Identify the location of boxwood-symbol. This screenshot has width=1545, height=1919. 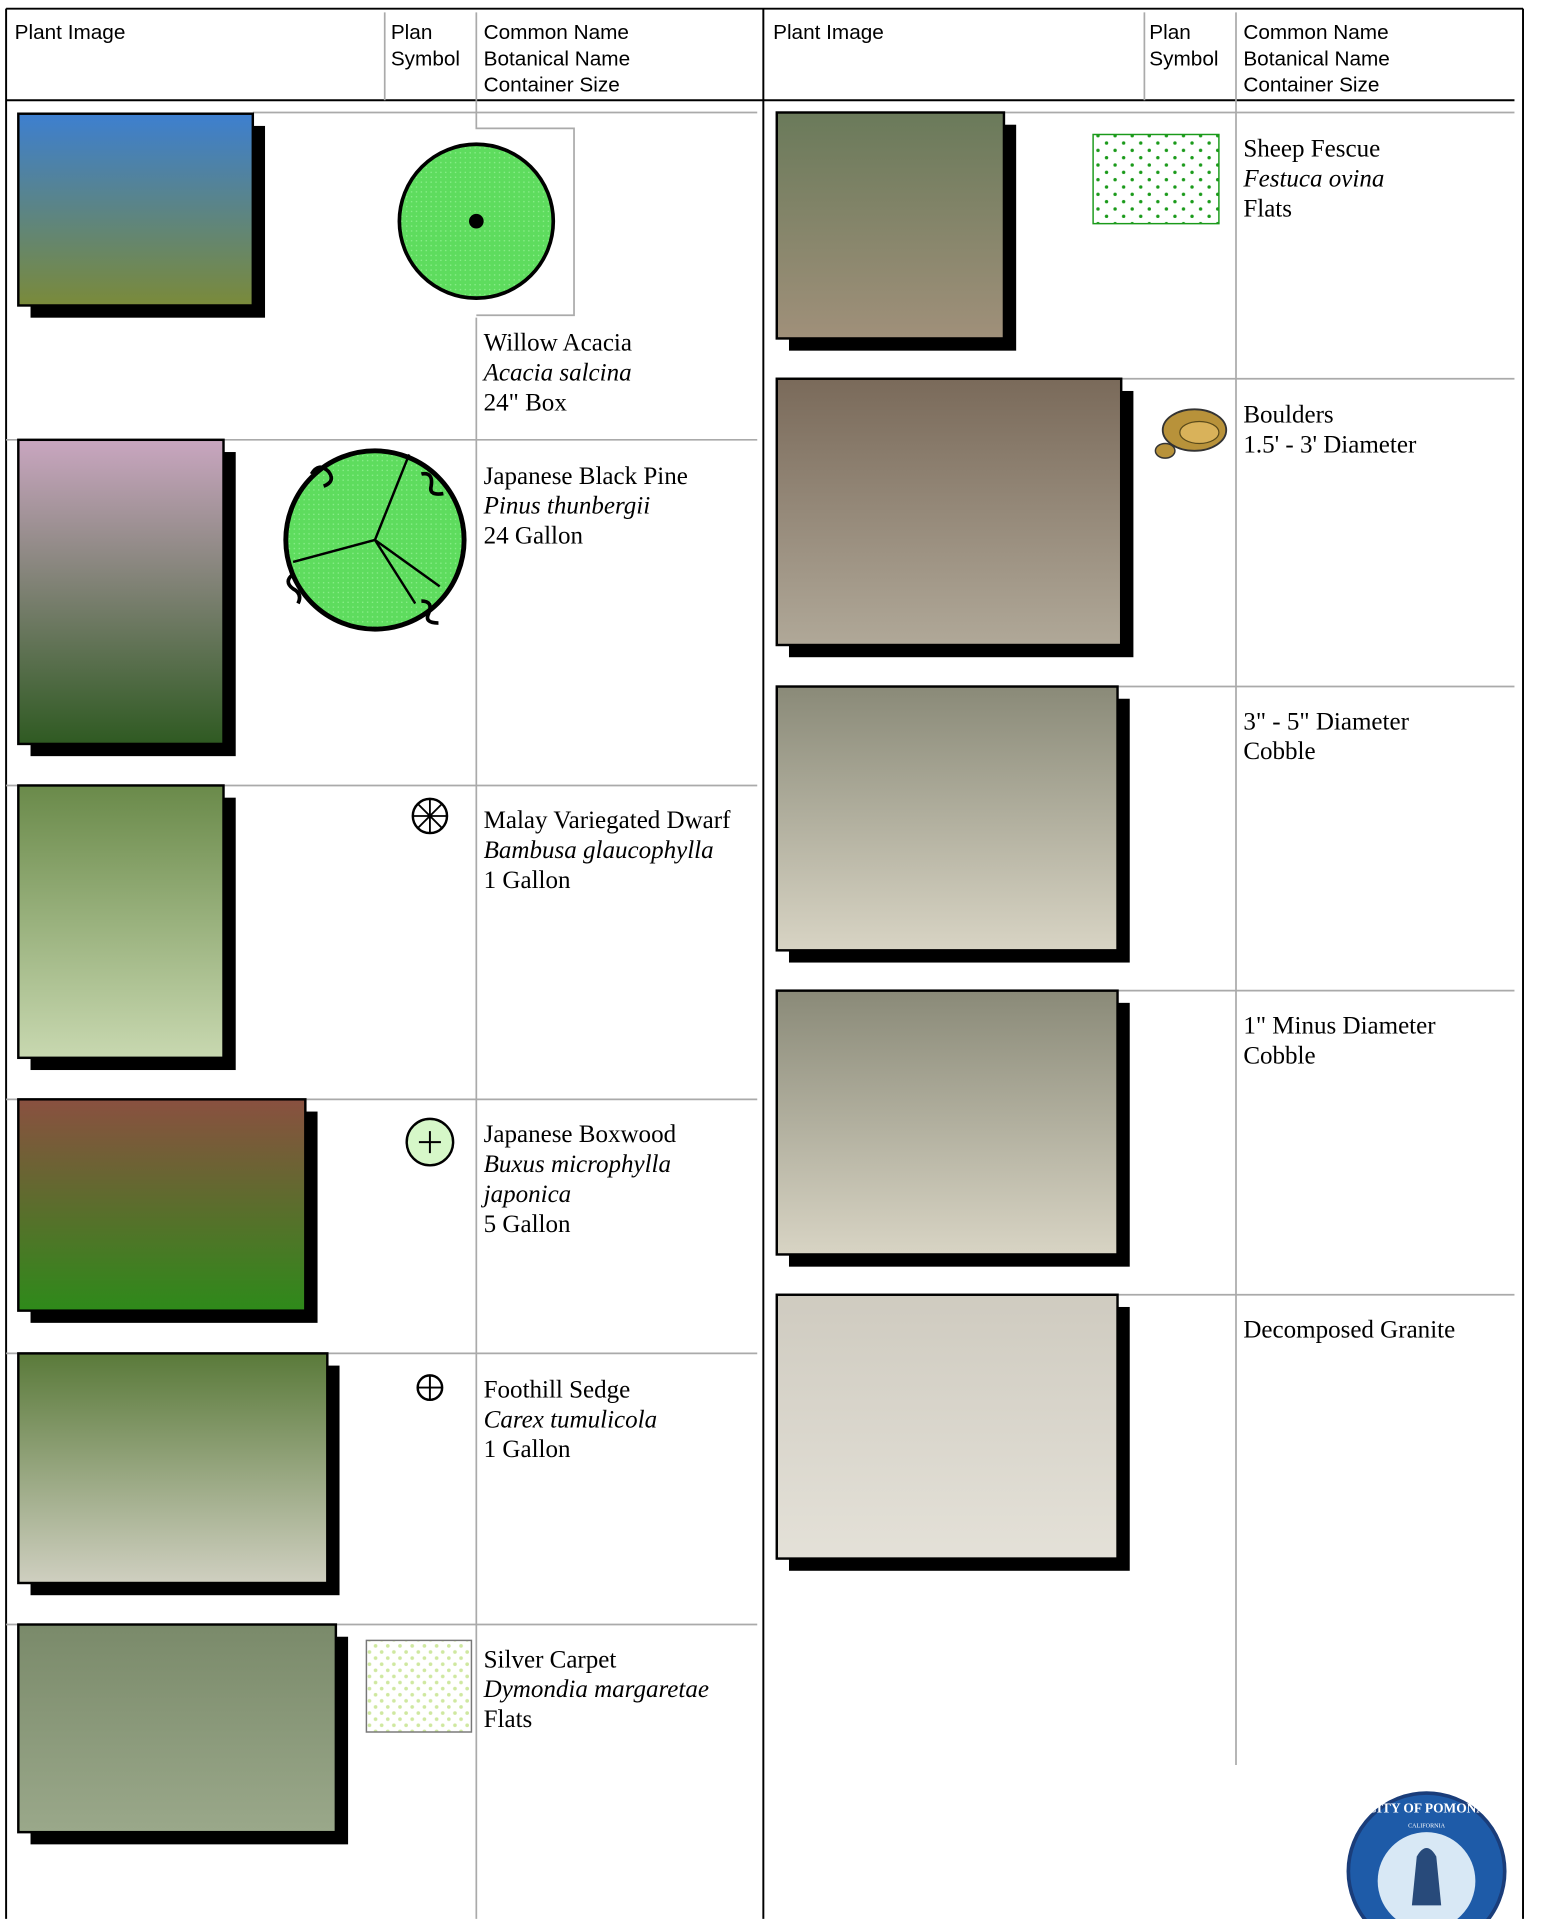
(430, 1142).